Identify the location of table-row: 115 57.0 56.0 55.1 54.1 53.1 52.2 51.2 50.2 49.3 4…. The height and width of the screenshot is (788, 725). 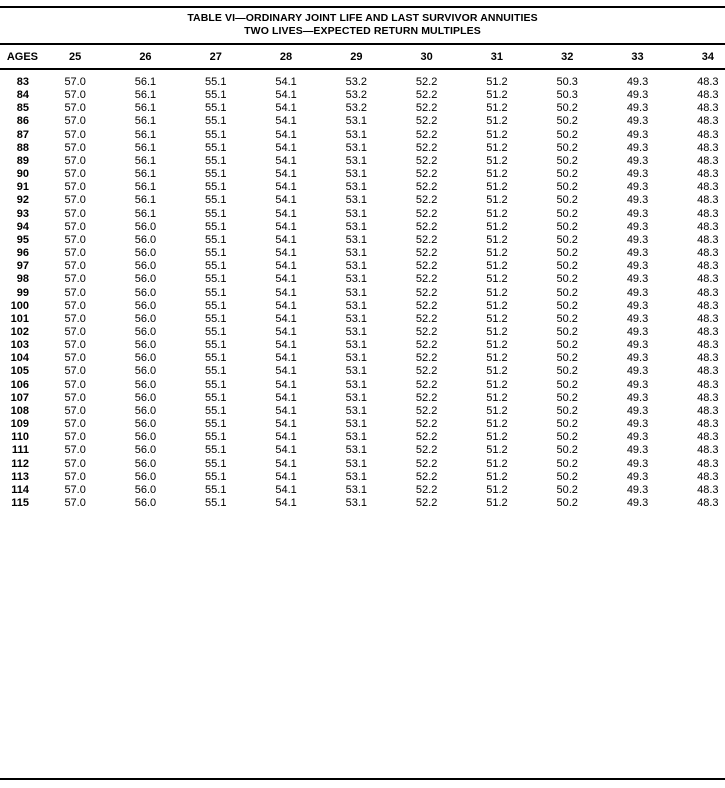
(362, 503).